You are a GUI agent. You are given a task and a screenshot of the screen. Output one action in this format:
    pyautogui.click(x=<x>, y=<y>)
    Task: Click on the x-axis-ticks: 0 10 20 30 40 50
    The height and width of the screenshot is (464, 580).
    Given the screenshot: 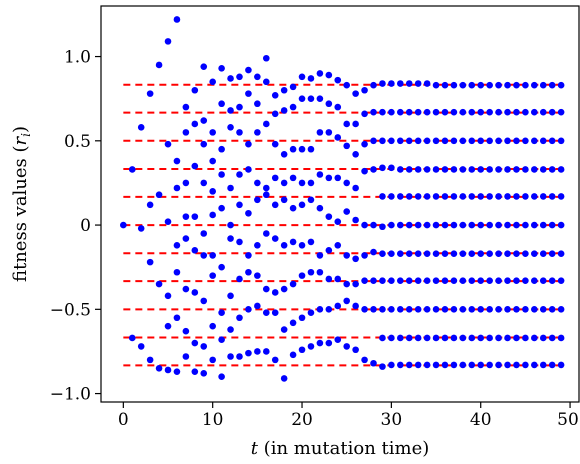 What is the action you would take?
    pyautogui.click(x=348, y=416)
    